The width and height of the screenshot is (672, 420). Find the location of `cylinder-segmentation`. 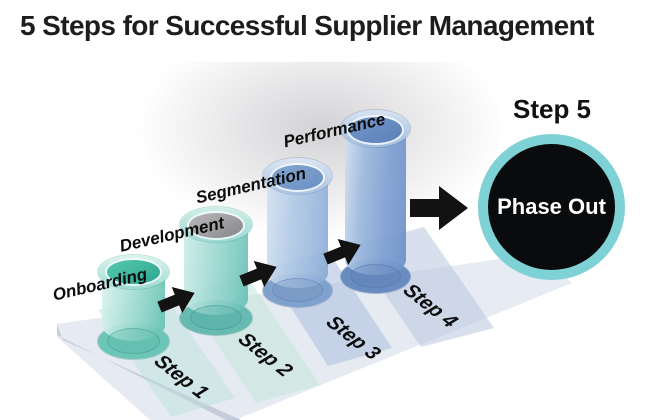

cylinder-segmentation is located at coordinates (298, 232).